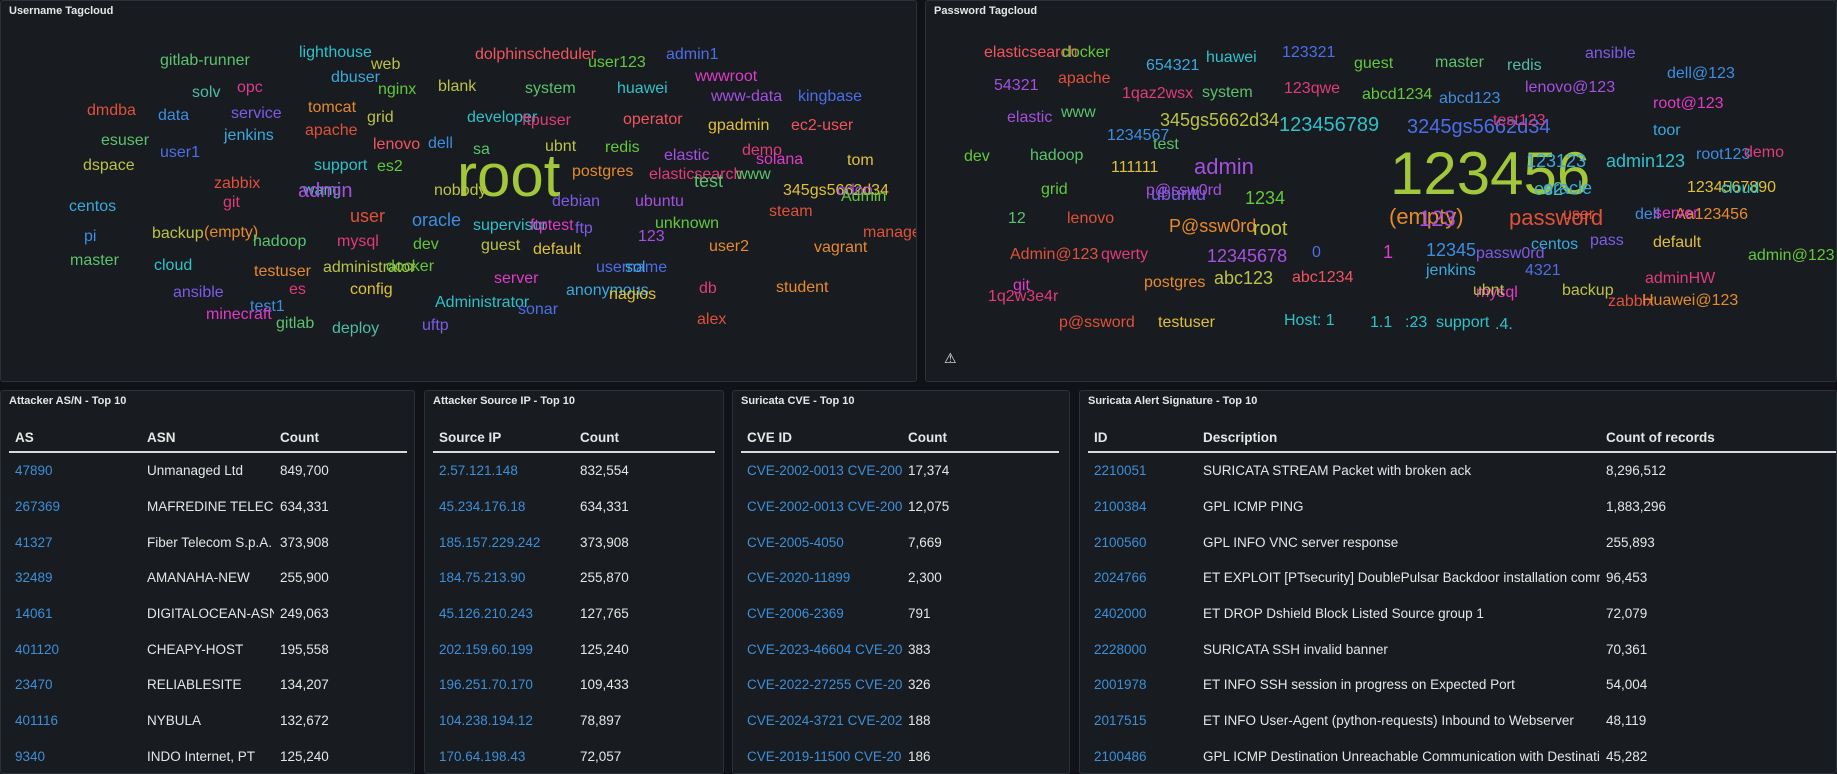  What do you see at coordinates (1543, 270) in the screenshot?
I see `password-tag: 4321` at bounding box center [1543, 270].